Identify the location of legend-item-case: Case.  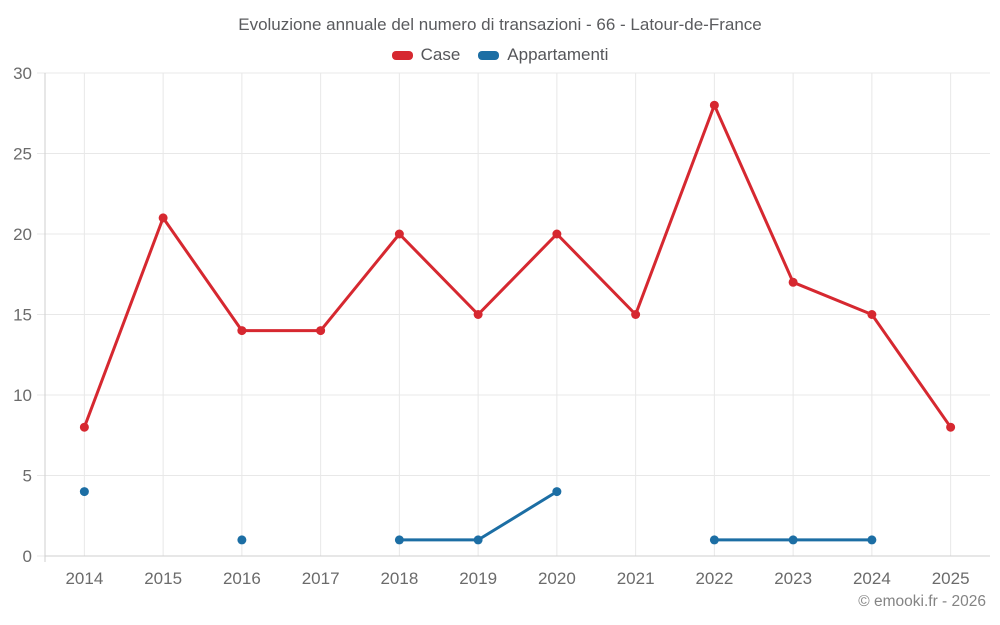
(426, 55).